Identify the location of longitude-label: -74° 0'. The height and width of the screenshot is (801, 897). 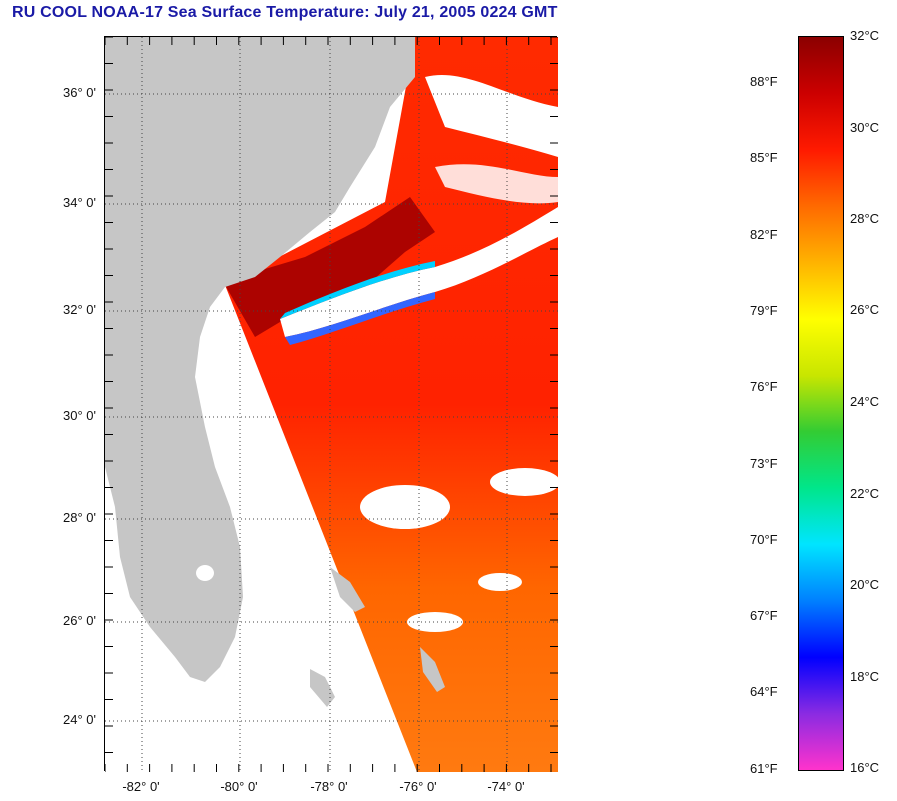
(506, 786).